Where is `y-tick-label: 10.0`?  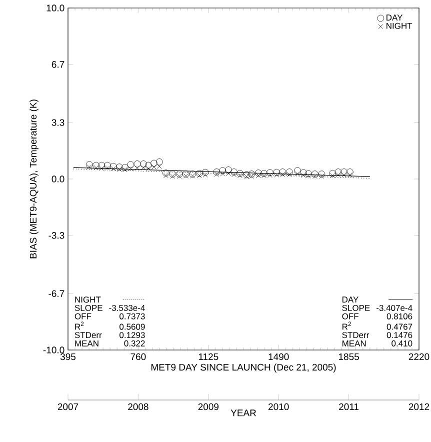
y-tick-label: 10.0 is located at coordinates (55, 8).